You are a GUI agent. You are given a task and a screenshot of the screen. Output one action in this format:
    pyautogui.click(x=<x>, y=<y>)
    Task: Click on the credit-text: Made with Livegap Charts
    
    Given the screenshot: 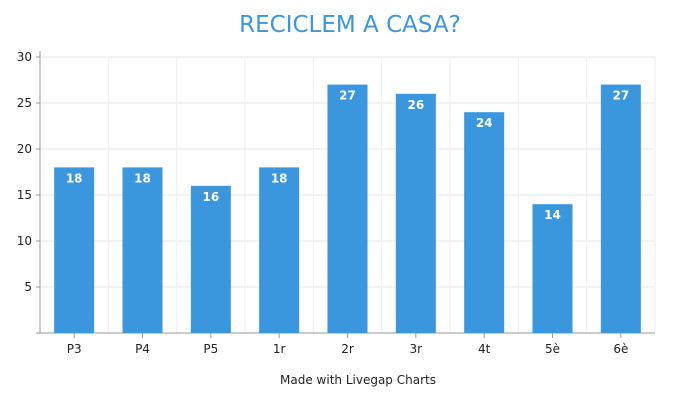 What is the action you would take?
    pyautogui.click(x=358, y=380)
    